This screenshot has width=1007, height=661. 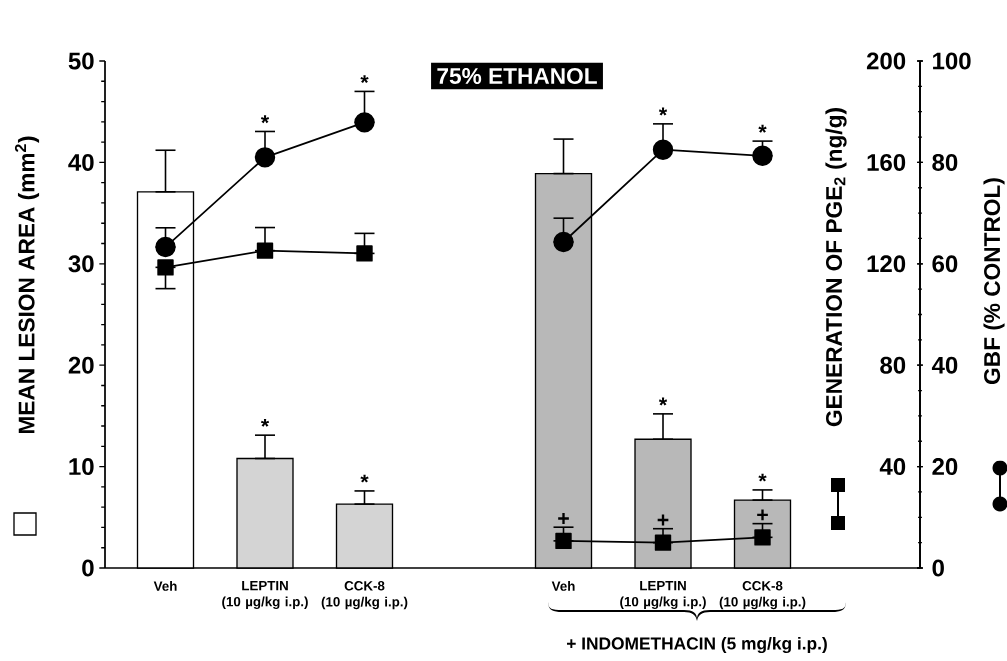 What do you see at coordinates (886, 162) in the screenshot?
I see `y2-tick-label: 160` at bounding box center [886, 162].